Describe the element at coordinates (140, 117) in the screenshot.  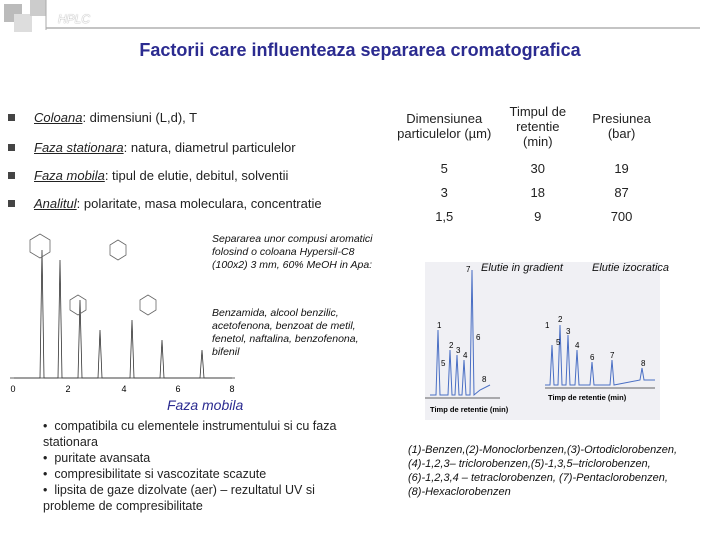
I see `text: : dimensiuni (L,d), T` at that location.